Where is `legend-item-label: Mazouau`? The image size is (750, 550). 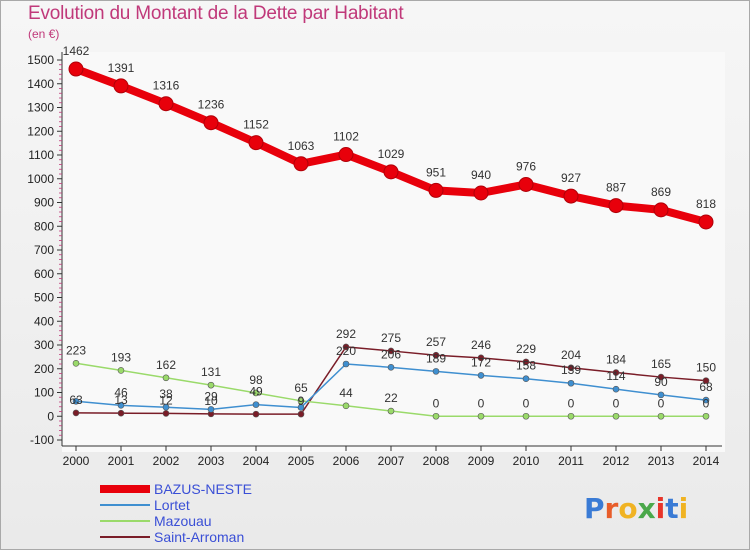
legend-item-label: Mazouau is located at coordinates (183, 521).